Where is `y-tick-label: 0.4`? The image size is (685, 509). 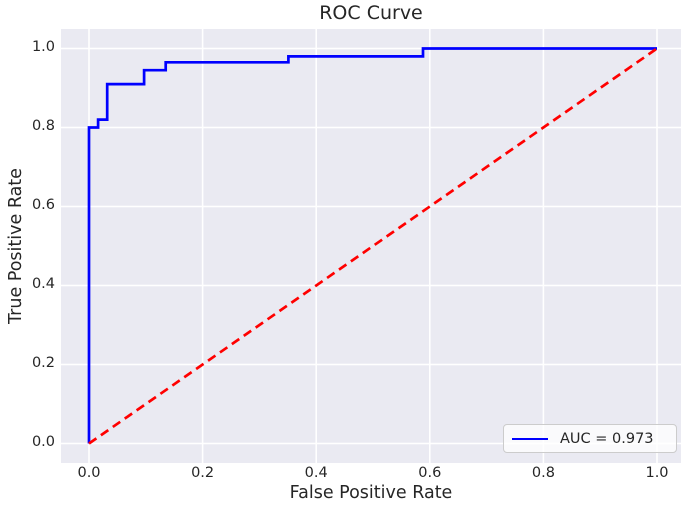 y-tick-label: 0.4 is located at coordinates (43, 283).